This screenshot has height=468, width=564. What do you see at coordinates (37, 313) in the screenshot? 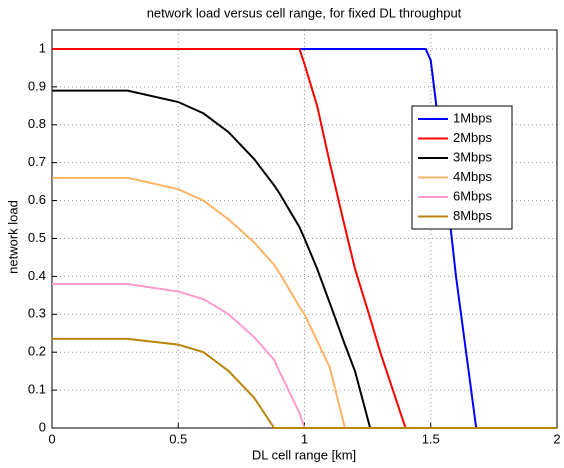
I see `y-tick-label: 0.3` at bounding box center [37, 313].